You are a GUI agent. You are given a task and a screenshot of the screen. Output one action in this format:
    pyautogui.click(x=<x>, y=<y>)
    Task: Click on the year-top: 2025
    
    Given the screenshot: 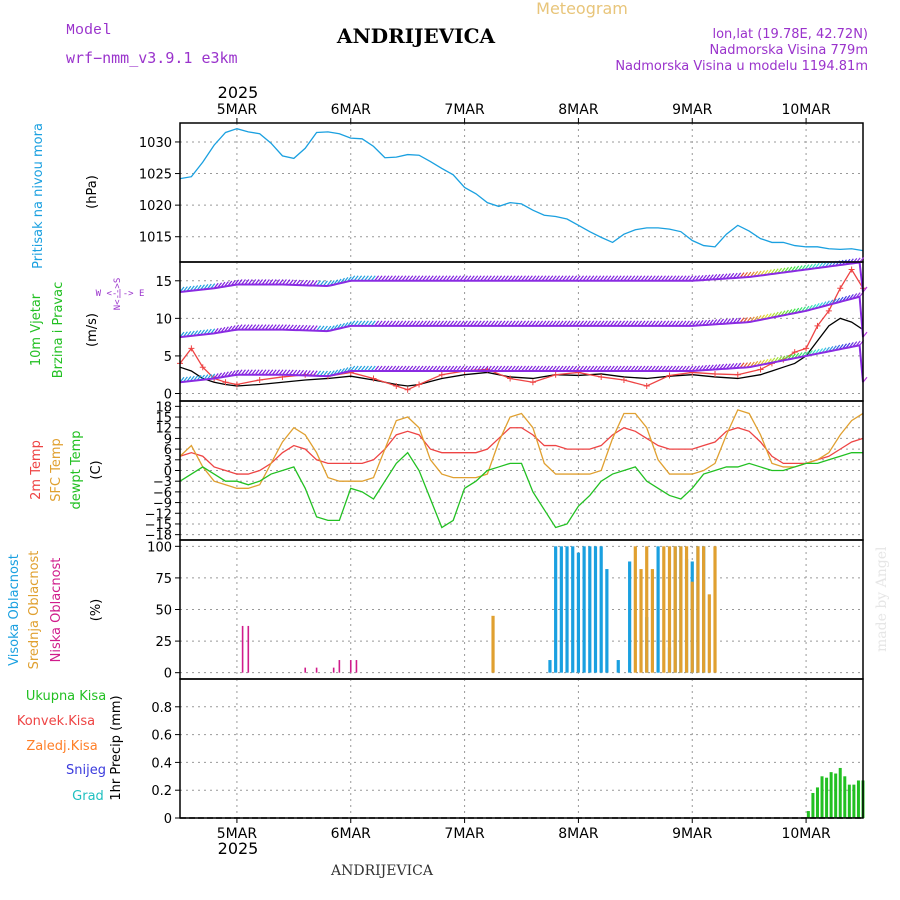 What is the action you would take?
    pyautogui.click(x=238, y=92)
    